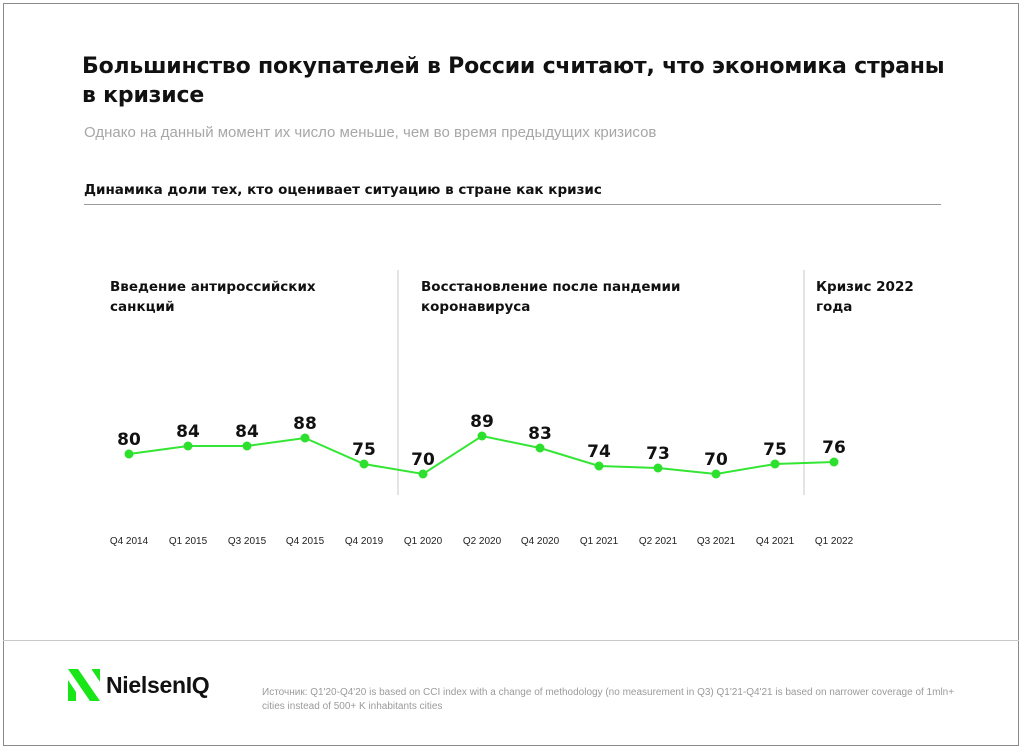 The height and width of the screenshot is (751, 1024). What do you see at coordinates (512, 204) in the screenshot?
I see `heading-divider` at bounding box center [512, 204].